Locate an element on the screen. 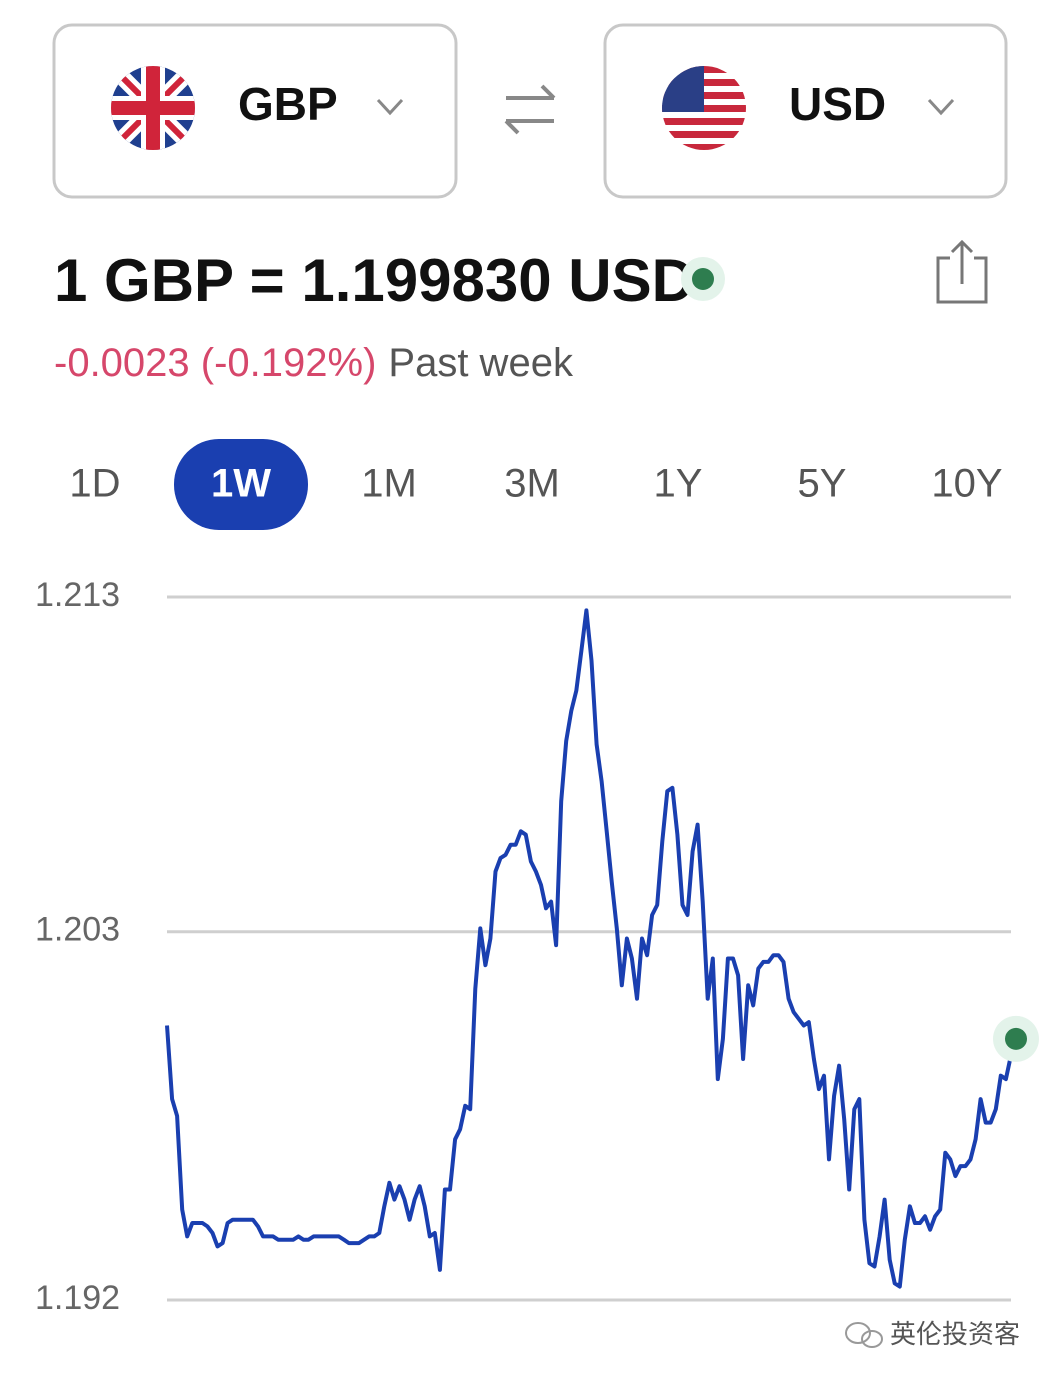  y-tick-label: 1.192 is located at coordinates (77, 1298).